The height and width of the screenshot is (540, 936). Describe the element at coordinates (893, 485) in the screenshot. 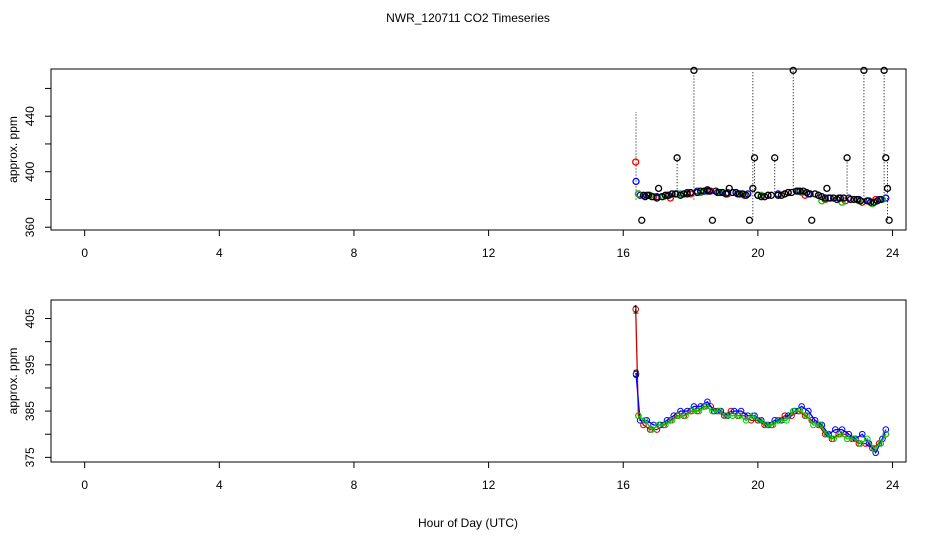

I see `x-tick-label: 24` at that location.